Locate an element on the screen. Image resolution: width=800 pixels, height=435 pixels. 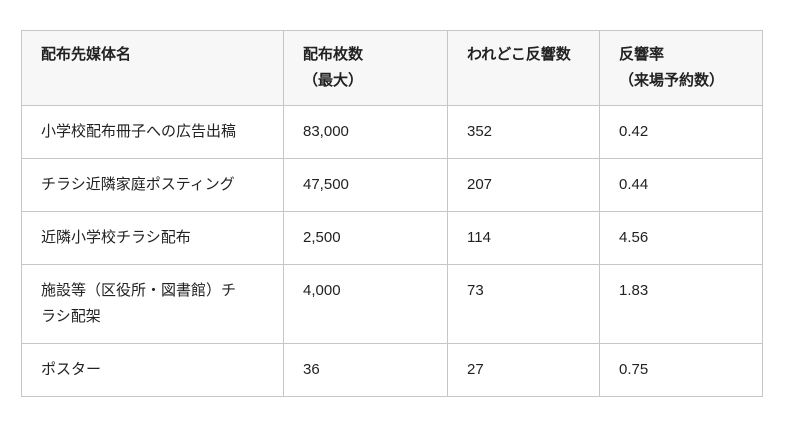
column-header-count-label: 配布枚数 is located at coordinates (333, 54).